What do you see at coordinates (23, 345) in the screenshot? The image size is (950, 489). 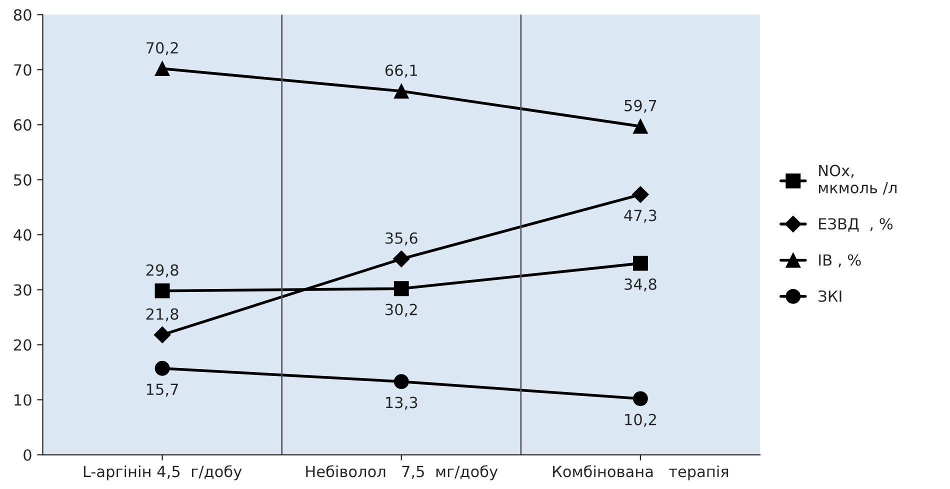 I see `y-tick-label: 20` at bounding box center [23, 345].